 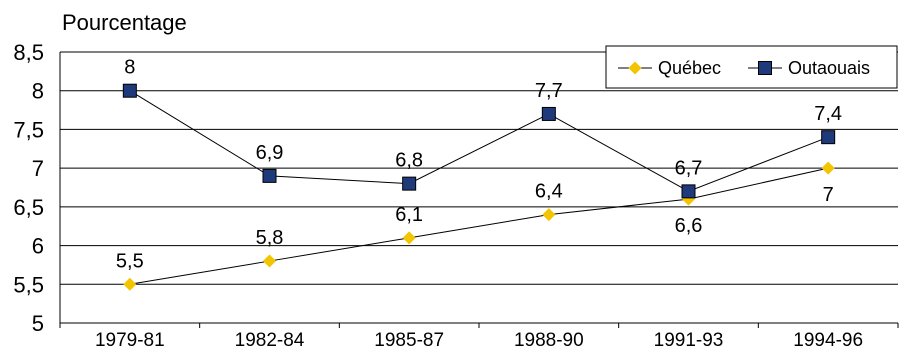 What do you see at coordinates (270, 153) in the screenshot?
I see `data-label-outaouais: 6,9` at bounding box center [270, 153].